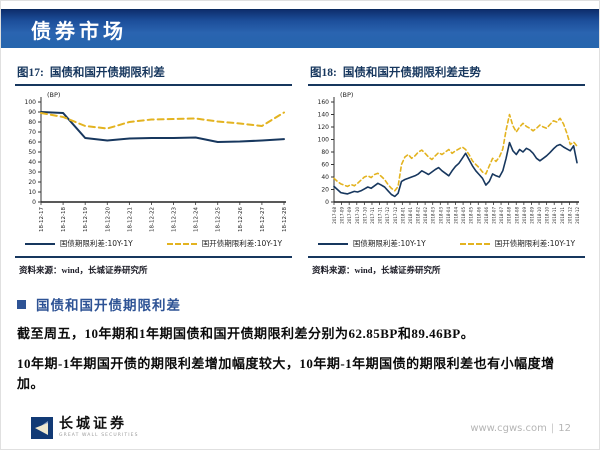 This screenshot has height=450, width=600. Describe the element at coordinates (86, 219) in the screenshot. I see `svg-text: 18-12-19` at that location.